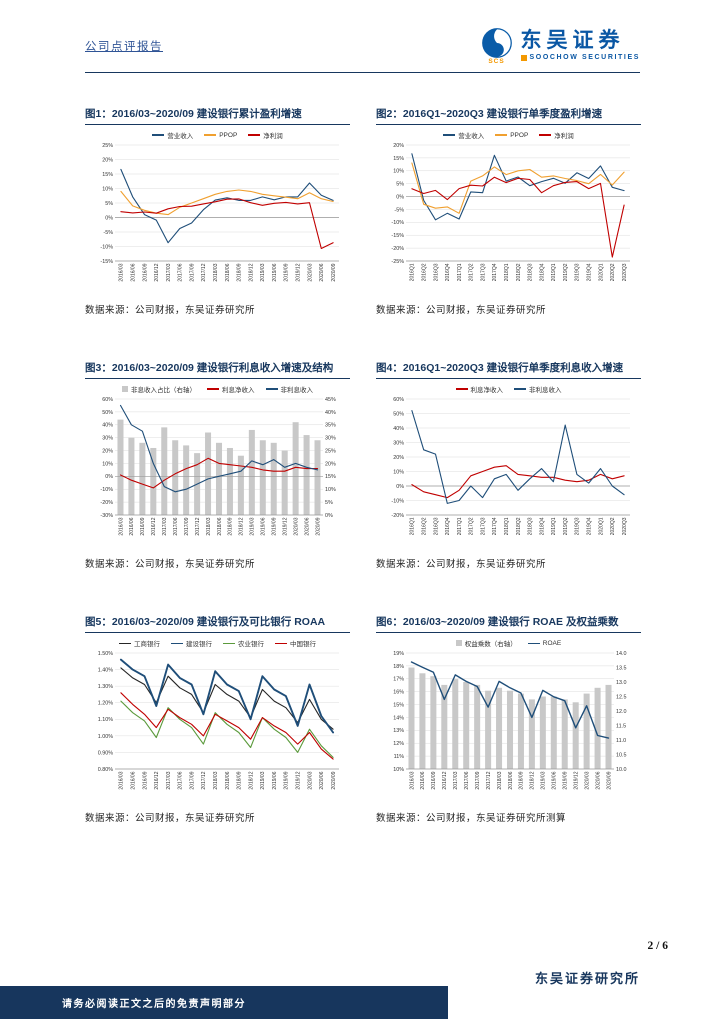 The image size is (724, 1024). I want to click on svg-text: 15%, so click(330, 477).